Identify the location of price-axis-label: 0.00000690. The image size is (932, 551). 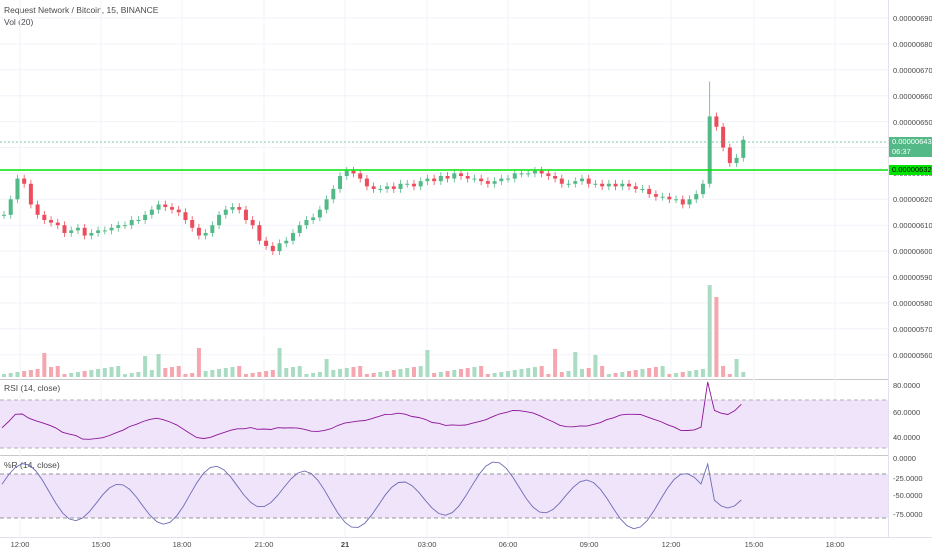
(912, 18).